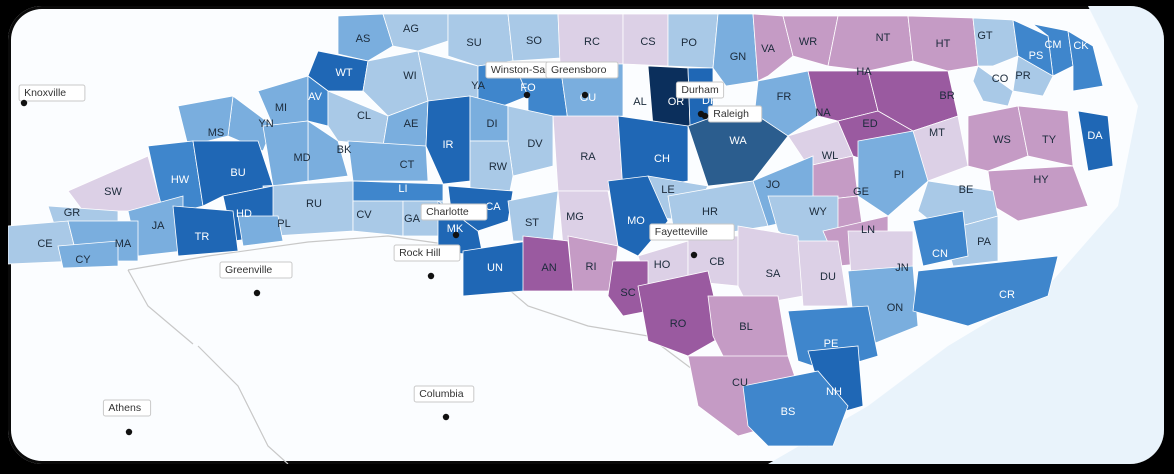 This screenshot has width=1174, height=474. What do you see at coordinates (823, 273) in the screenshot?
I see `county-du` at bounding box center [823, 273].